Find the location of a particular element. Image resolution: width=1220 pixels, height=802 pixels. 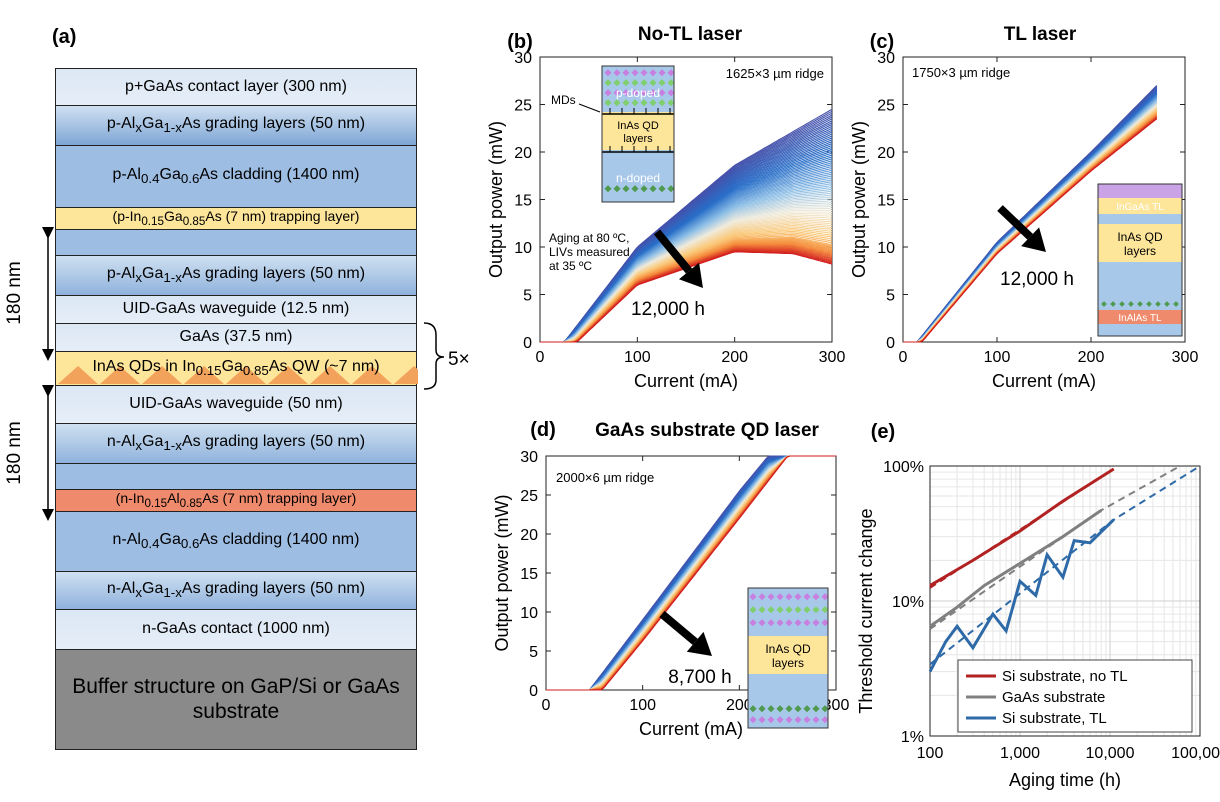

layer-1: p-AlxGa1-xAs grading layers (50 nm) is located at coordinates (236, 126).